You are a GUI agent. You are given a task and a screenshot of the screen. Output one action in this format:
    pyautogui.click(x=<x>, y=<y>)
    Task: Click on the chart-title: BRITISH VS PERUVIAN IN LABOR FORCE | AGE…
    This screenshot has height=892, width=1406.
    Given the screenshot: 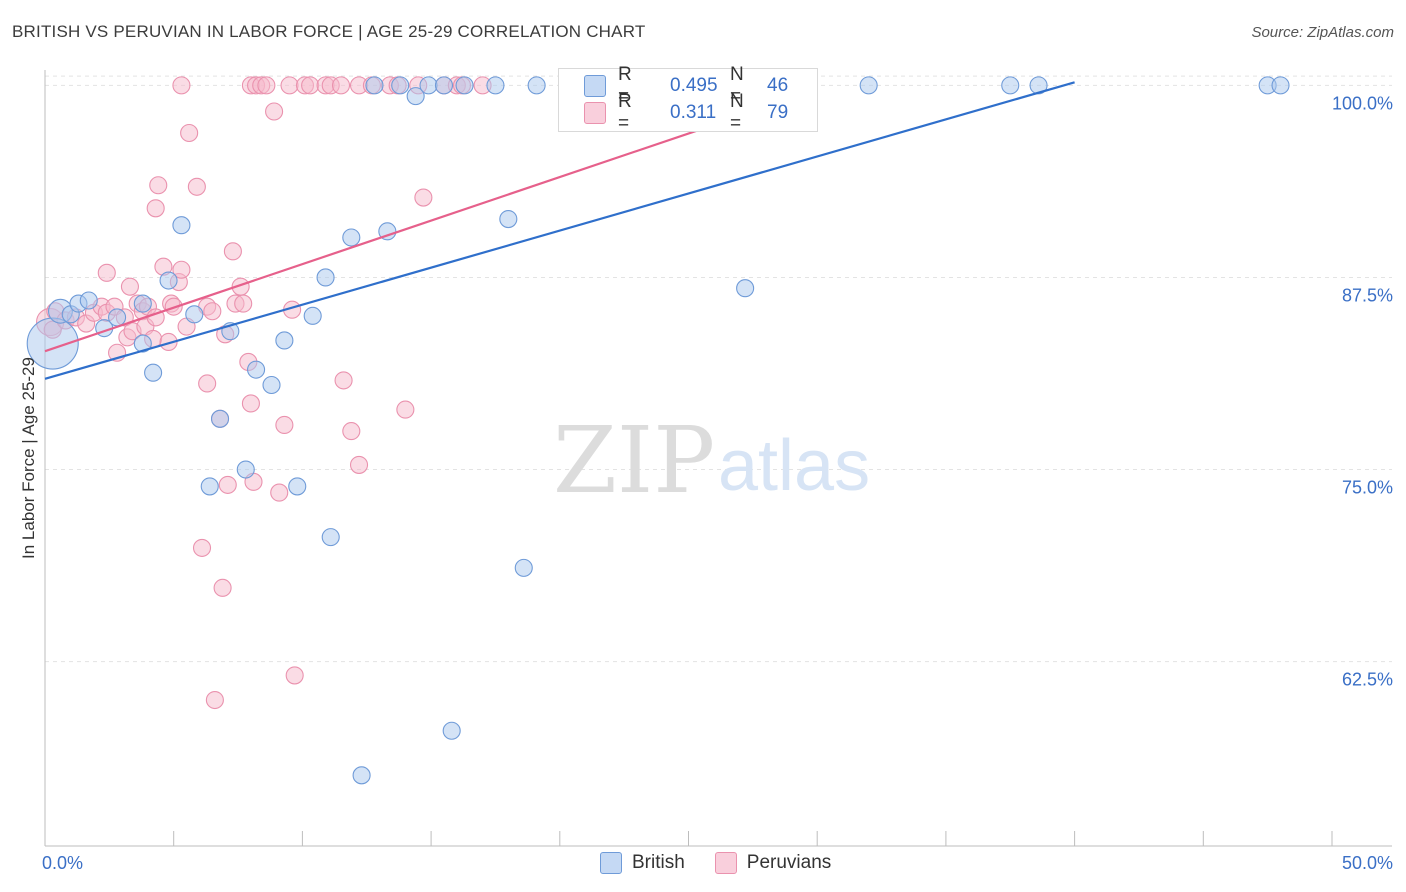 What is the action you would take?
    pyautogui.click(x=329, y=31)
    